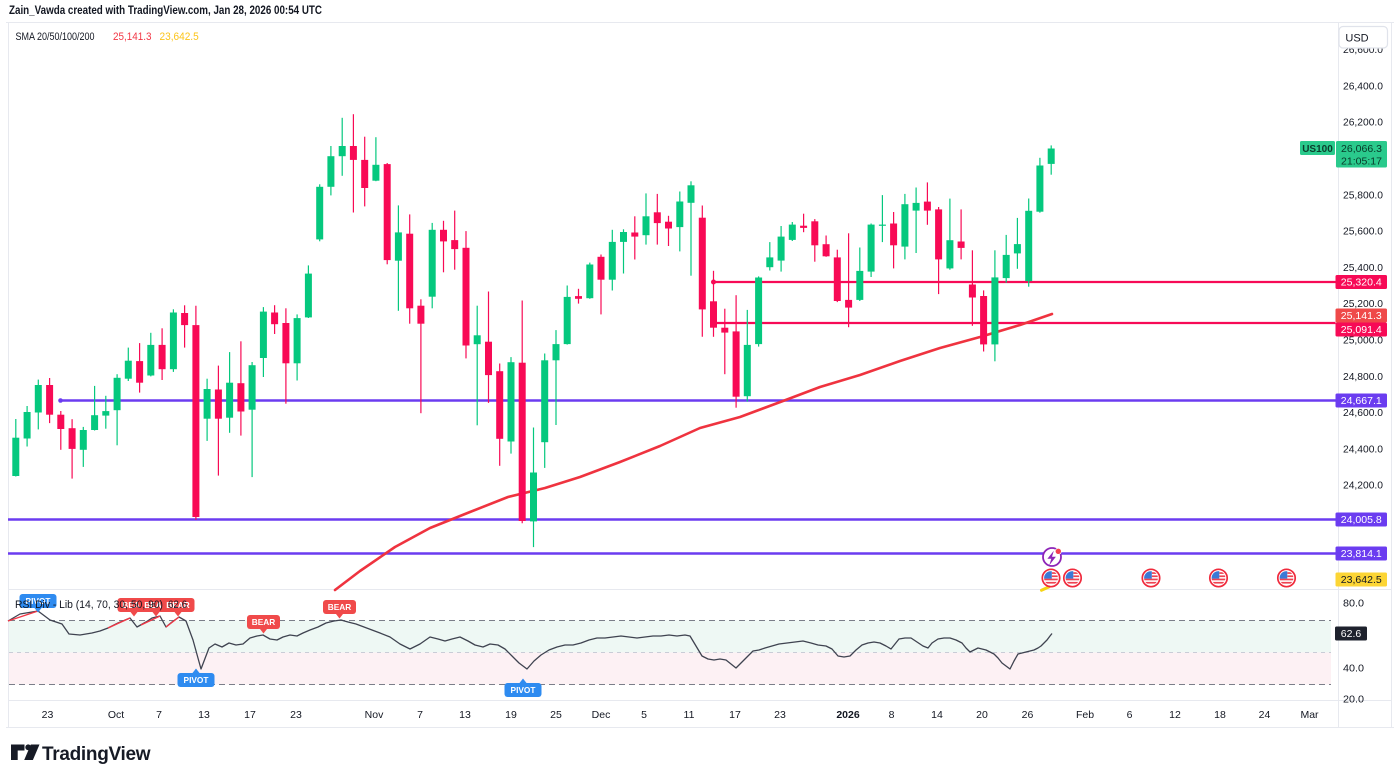  What do you see at coordinates (1363, 232) in the screenshot?
I see `svg-text: 25,600.0` at bounding box center [1363, 232].